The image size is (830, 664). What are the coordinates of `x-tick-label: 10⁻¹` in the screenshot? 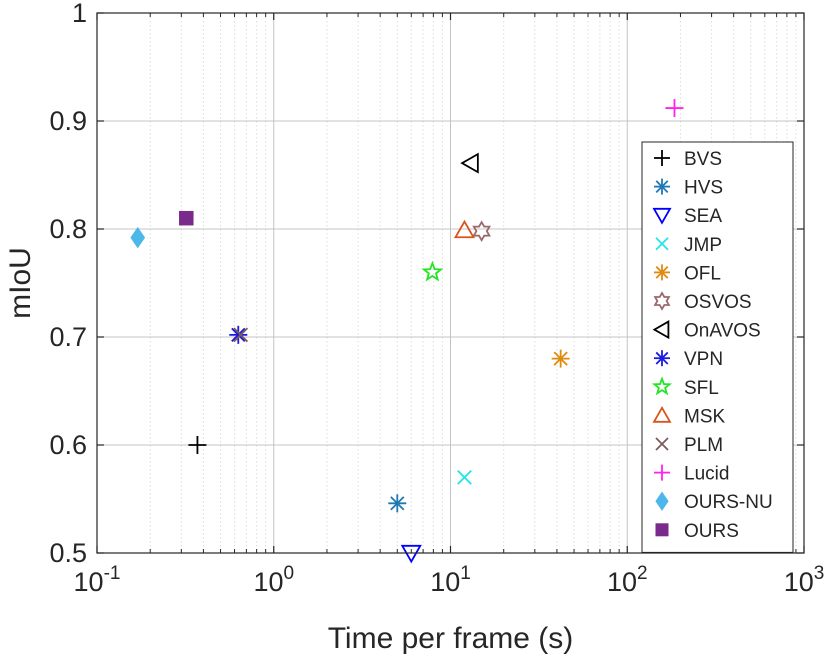 It's located at (97, 580).